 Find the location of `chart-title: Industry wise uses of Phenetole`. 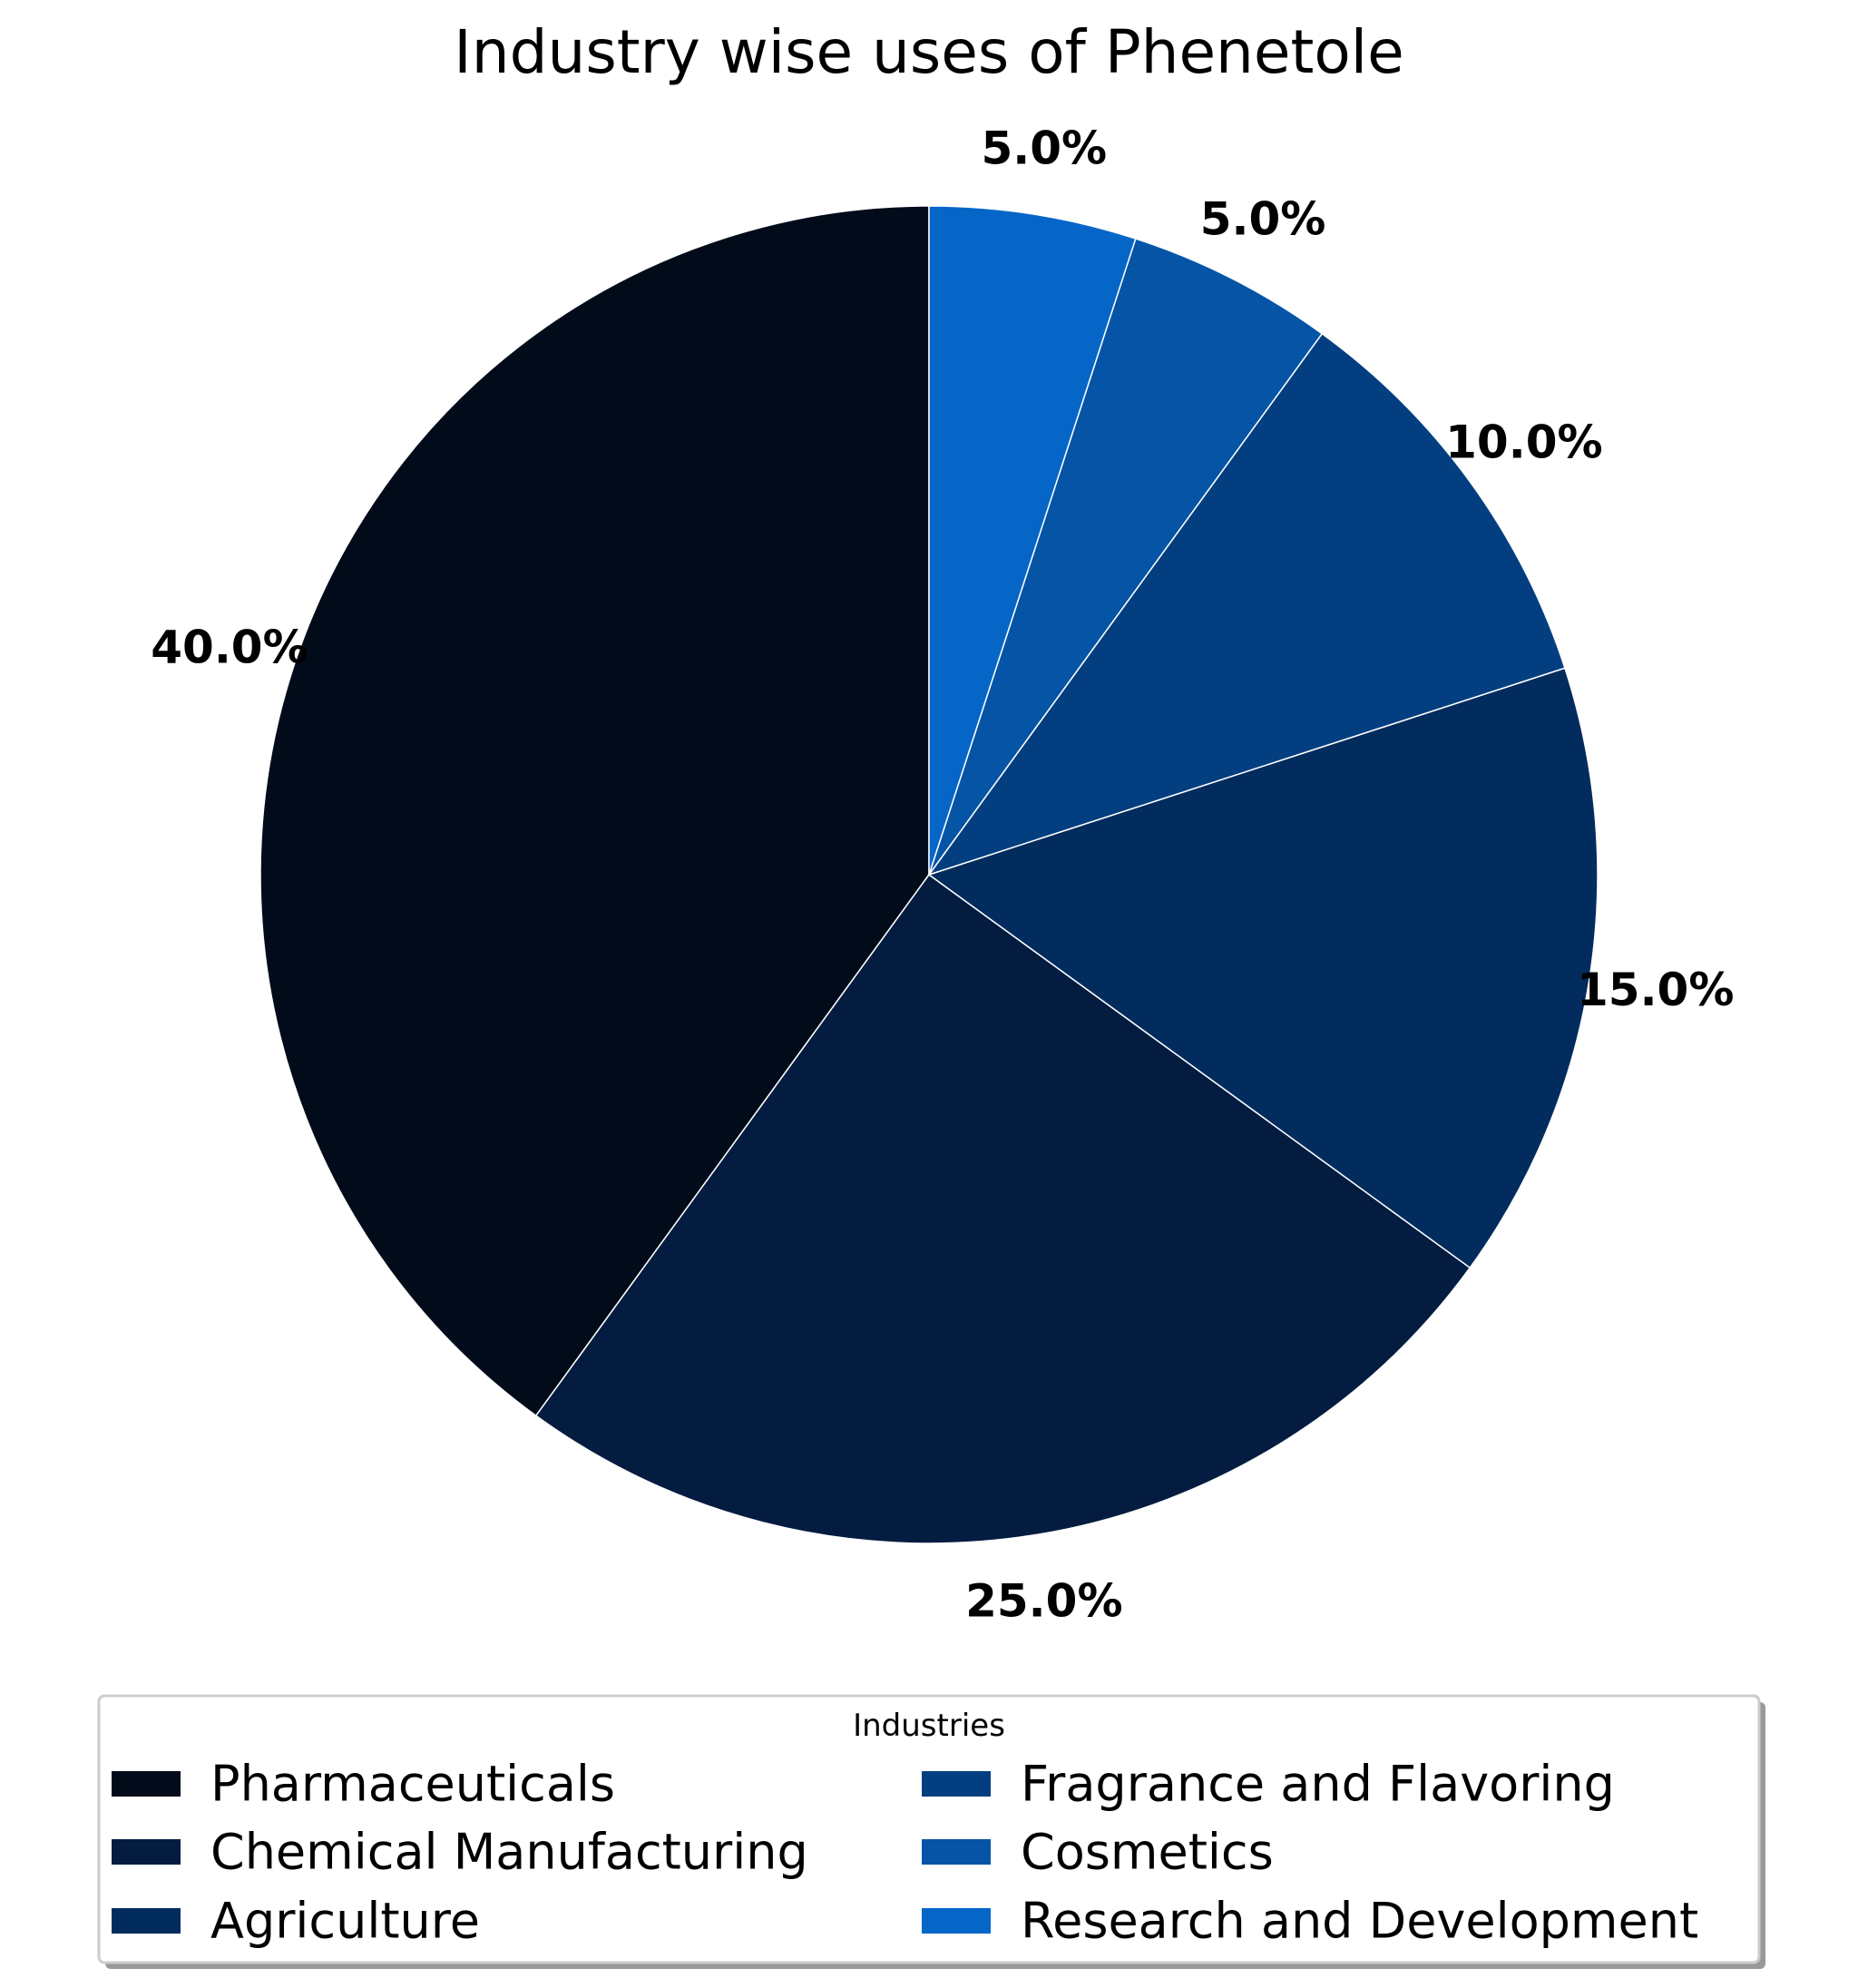

chart-title: Industry wise uses of Phenetole is located at coordinates (928, 52).